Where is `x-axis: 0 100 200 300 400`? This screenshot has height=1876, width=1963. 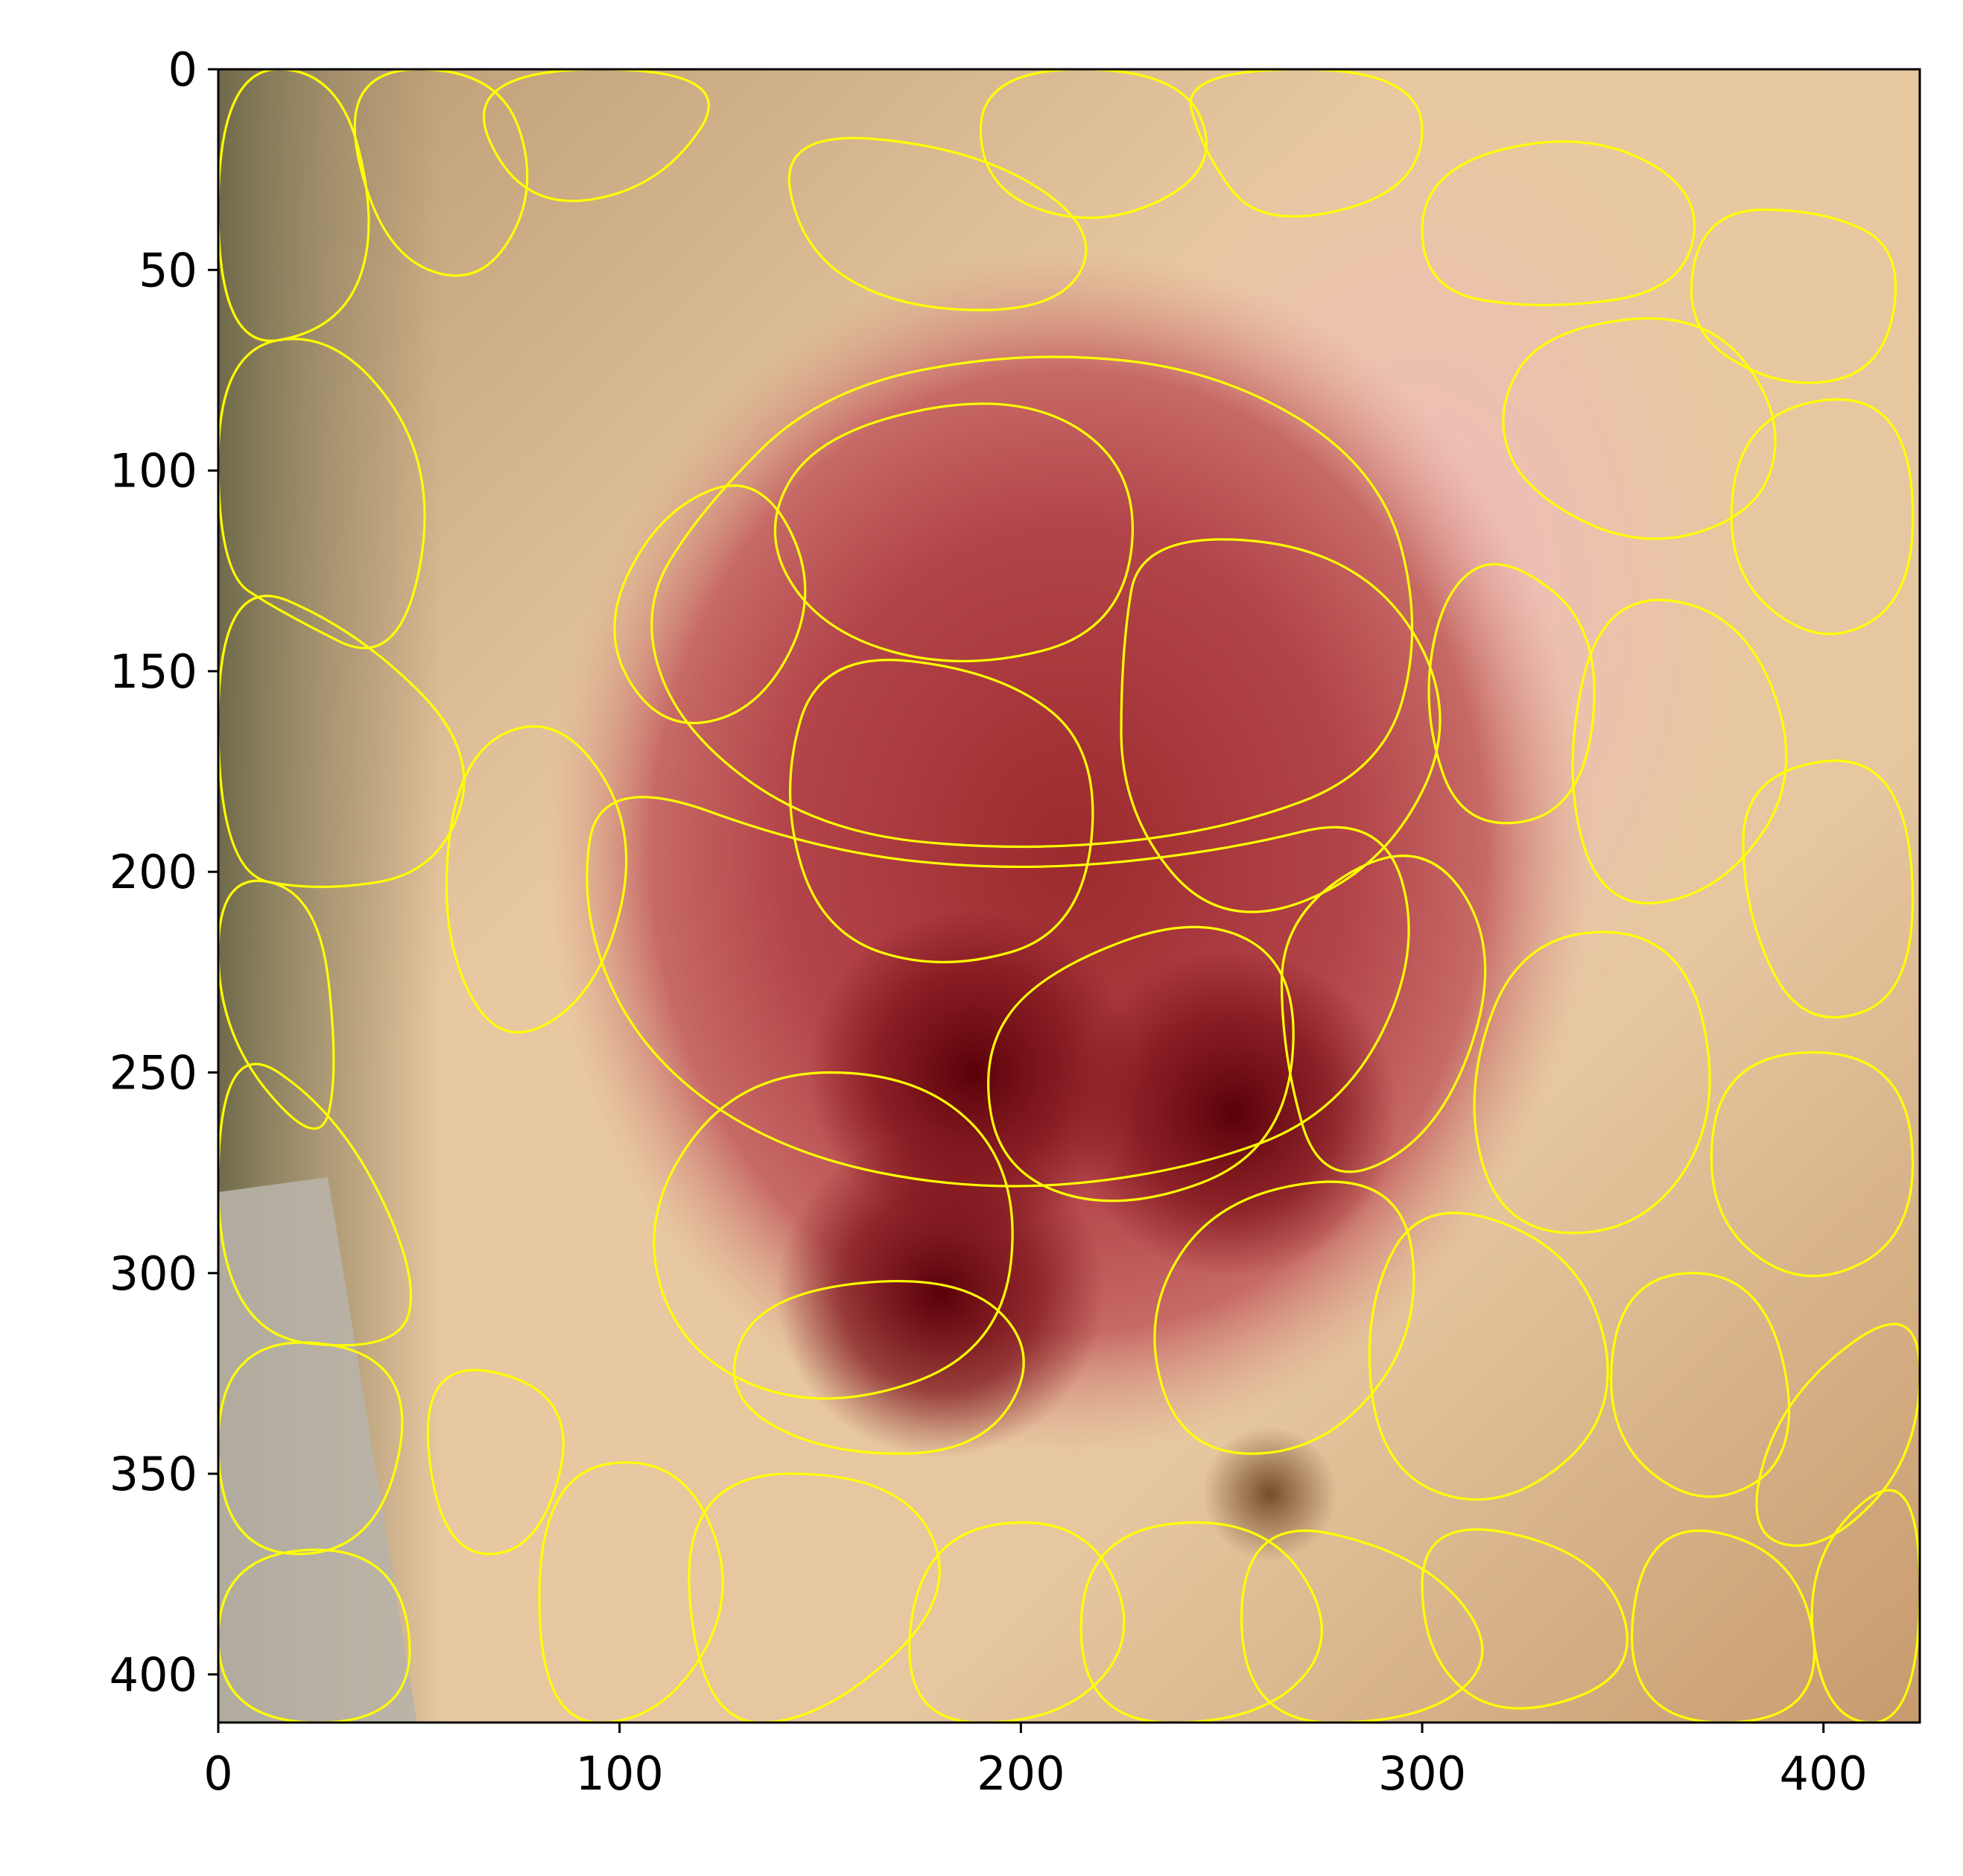 x-axis: 0 100 200 300 400 is located at coordinates (1035, 1762).